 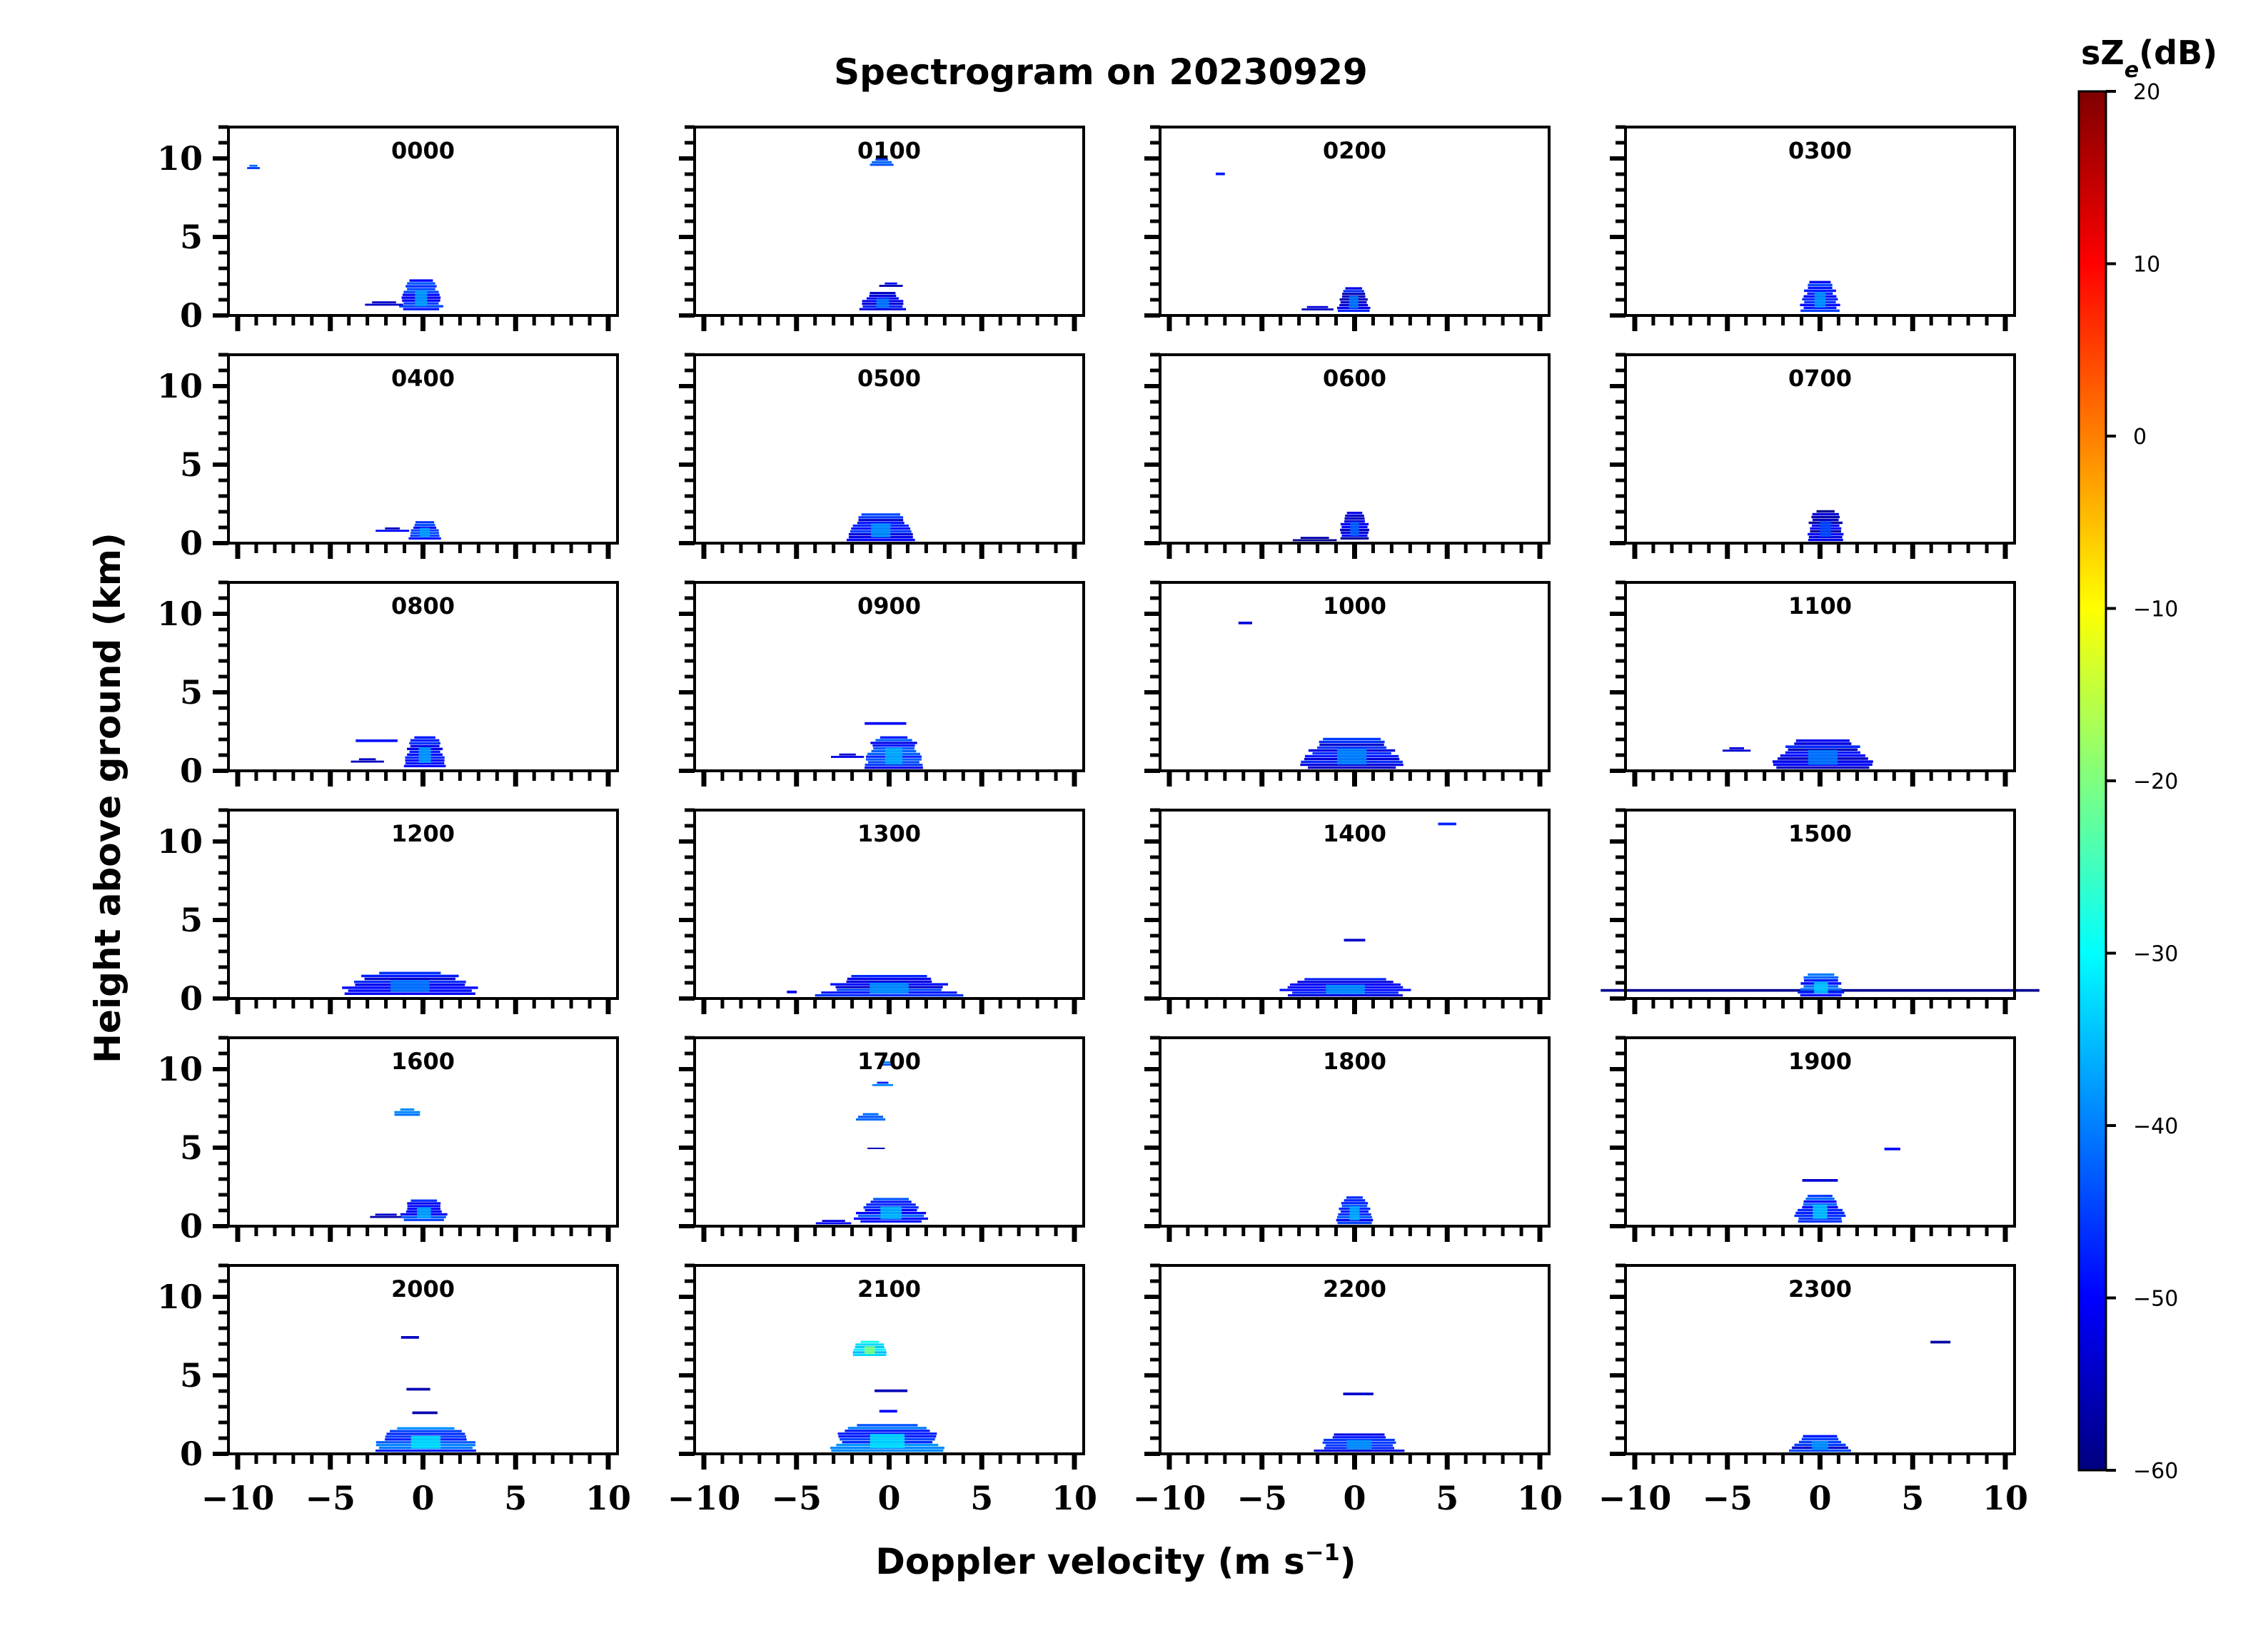 I want to click on panel-label: 1400, so click(x=1354, y=833).